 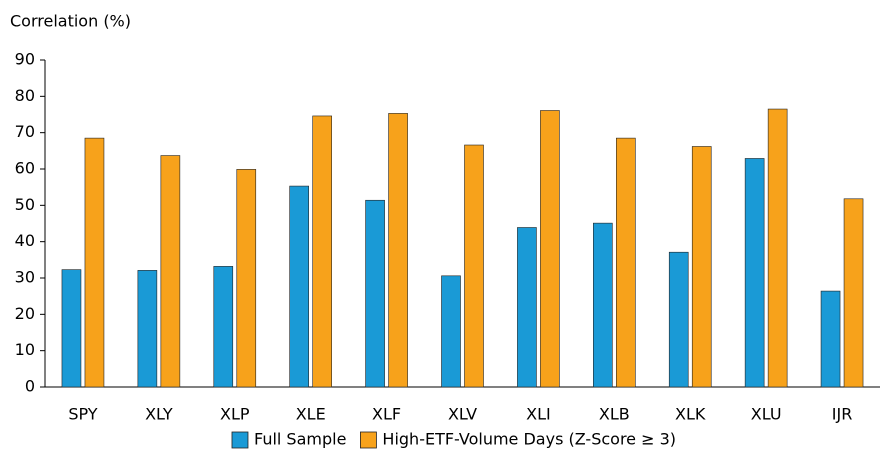 I want to click on x-tick-label: XLY, so click(x=159, y=414).